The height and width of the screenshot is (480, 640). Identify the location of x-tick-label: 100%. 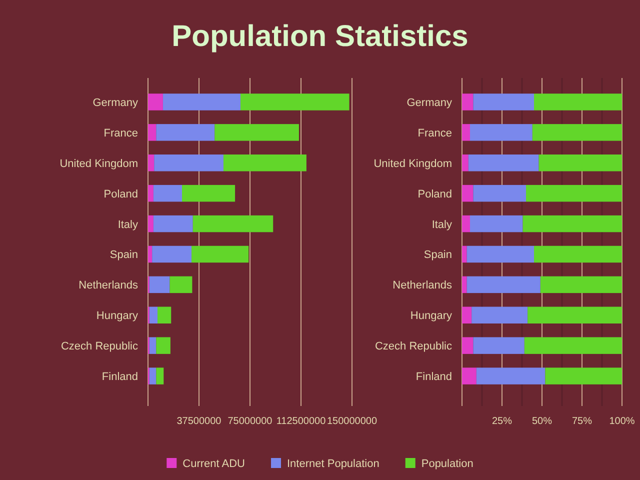
(622, 421).